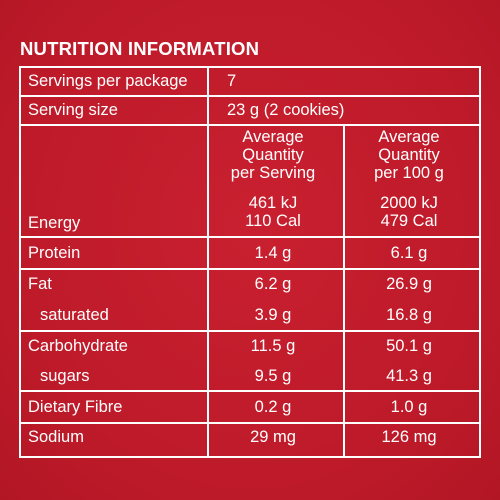  What do you see at coordinates (273, 437) in the screenshot?
I see `sodium-per-serving: 29 mg` at bounding box center [273, 437].